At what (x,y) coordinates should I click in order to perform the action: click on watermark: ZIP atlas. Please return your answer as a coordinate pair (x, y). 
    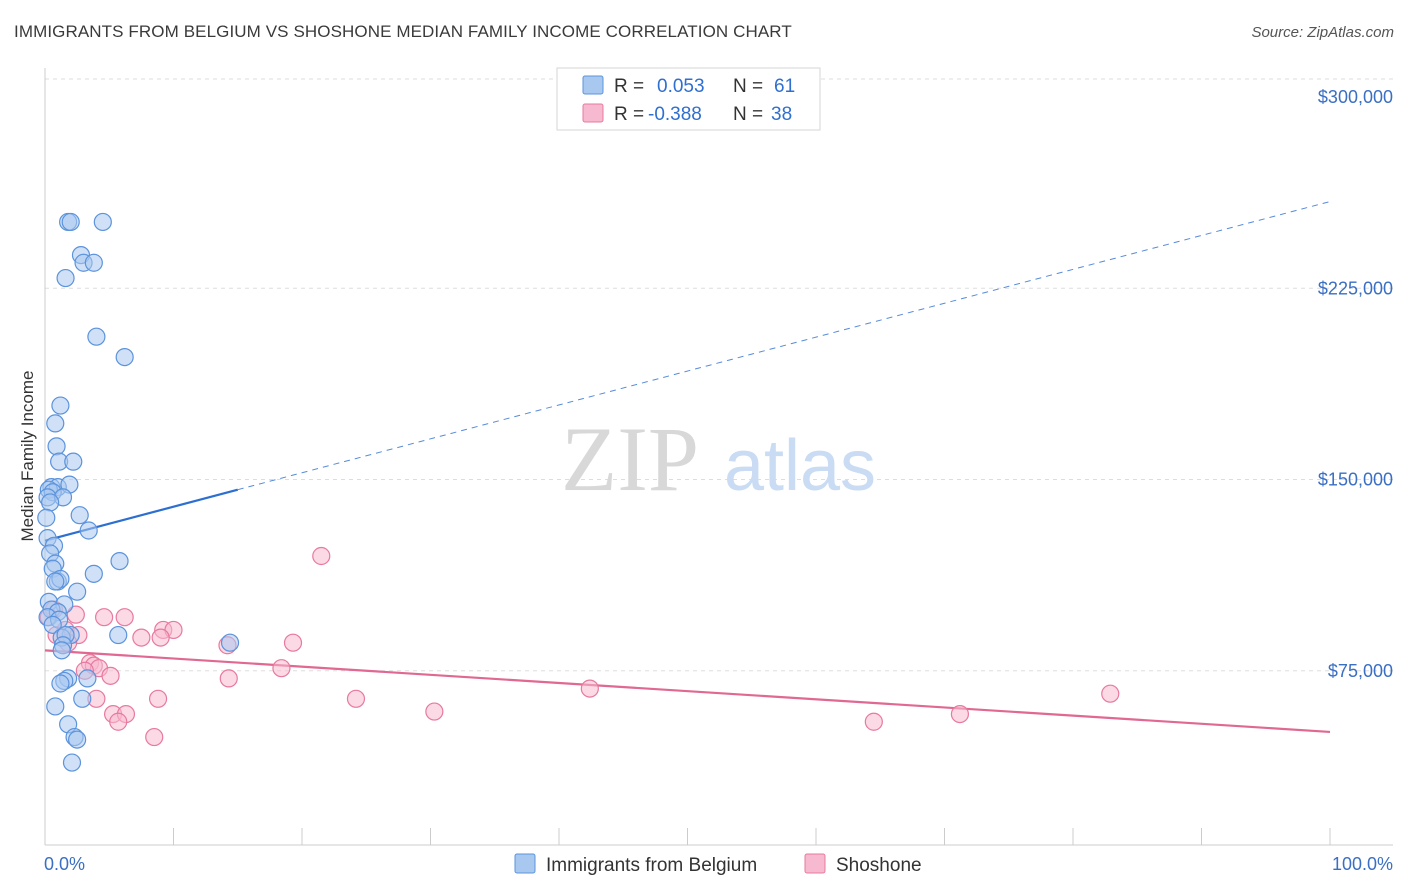
    Looking at the image, I should click on (718, 459).